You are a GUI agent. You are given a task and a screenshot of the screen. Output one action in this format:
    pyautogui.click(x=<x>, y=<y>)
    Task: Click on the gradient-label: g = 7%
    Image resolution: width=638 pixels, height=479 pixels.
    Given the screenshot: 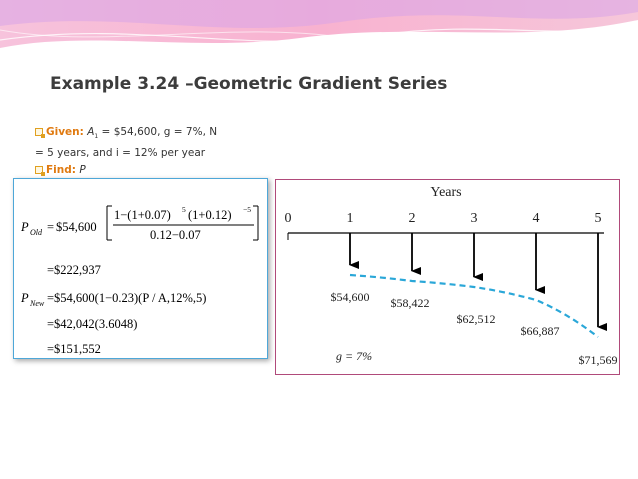 What is the action you would take?
    pyautogui.click(x=354, y=356)
    